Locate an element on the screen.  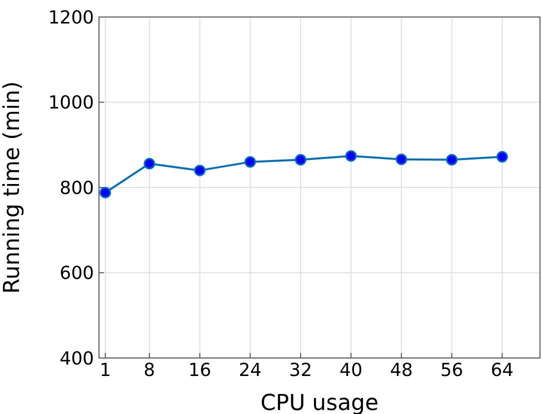
x-tick-label: 40 is located at coordinates (351, 370).